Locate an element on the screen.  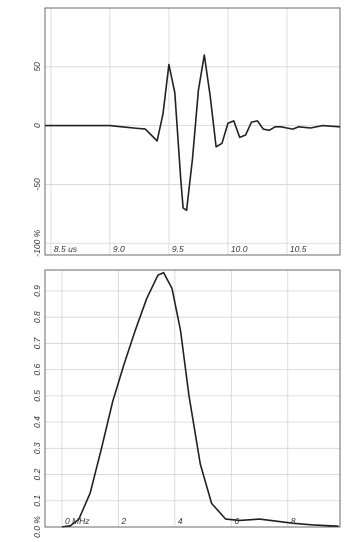
spectrum-x-tick-label: 0 MHz is located at coordinates (77, 521).